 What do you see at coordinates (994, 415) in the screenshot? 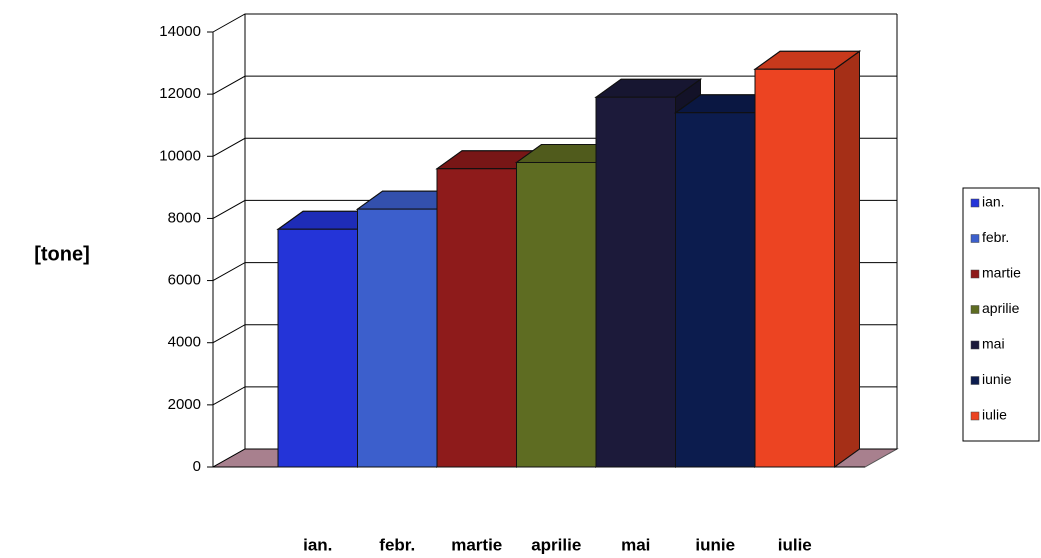
I see `legend-label: iulie` at bounding box center [994, 415].